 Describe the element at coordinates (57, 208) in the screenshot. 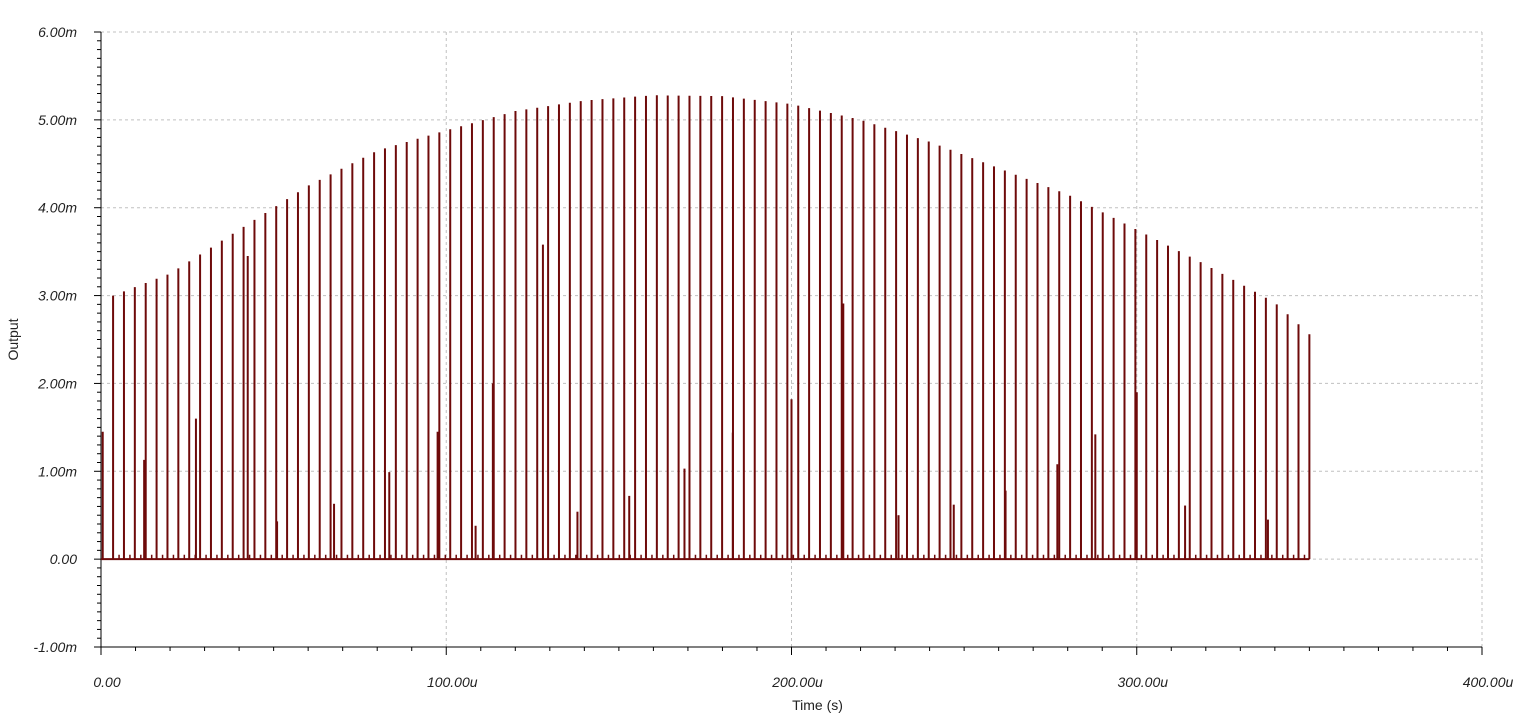

I see `y-tick-label: 4.00m` at that location.